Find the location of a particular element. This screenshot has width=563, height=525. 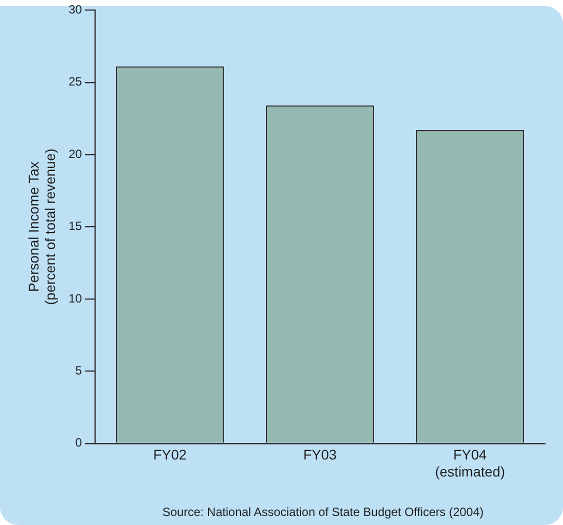

y-tick-label: 30 is located at coordinates (75, 9).